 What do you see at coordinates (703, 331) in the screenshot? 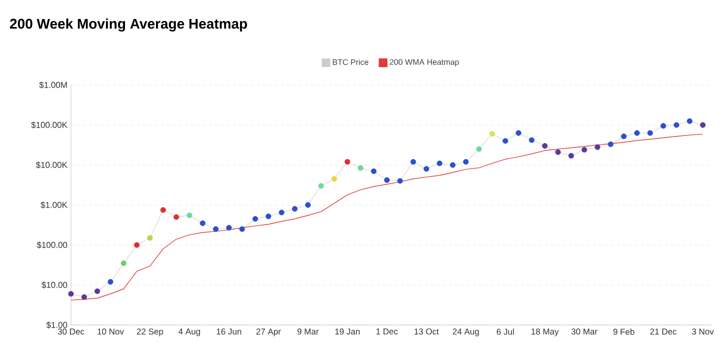
I see `x-tick-label: 3 Nov` at bounding box center [703, 331].